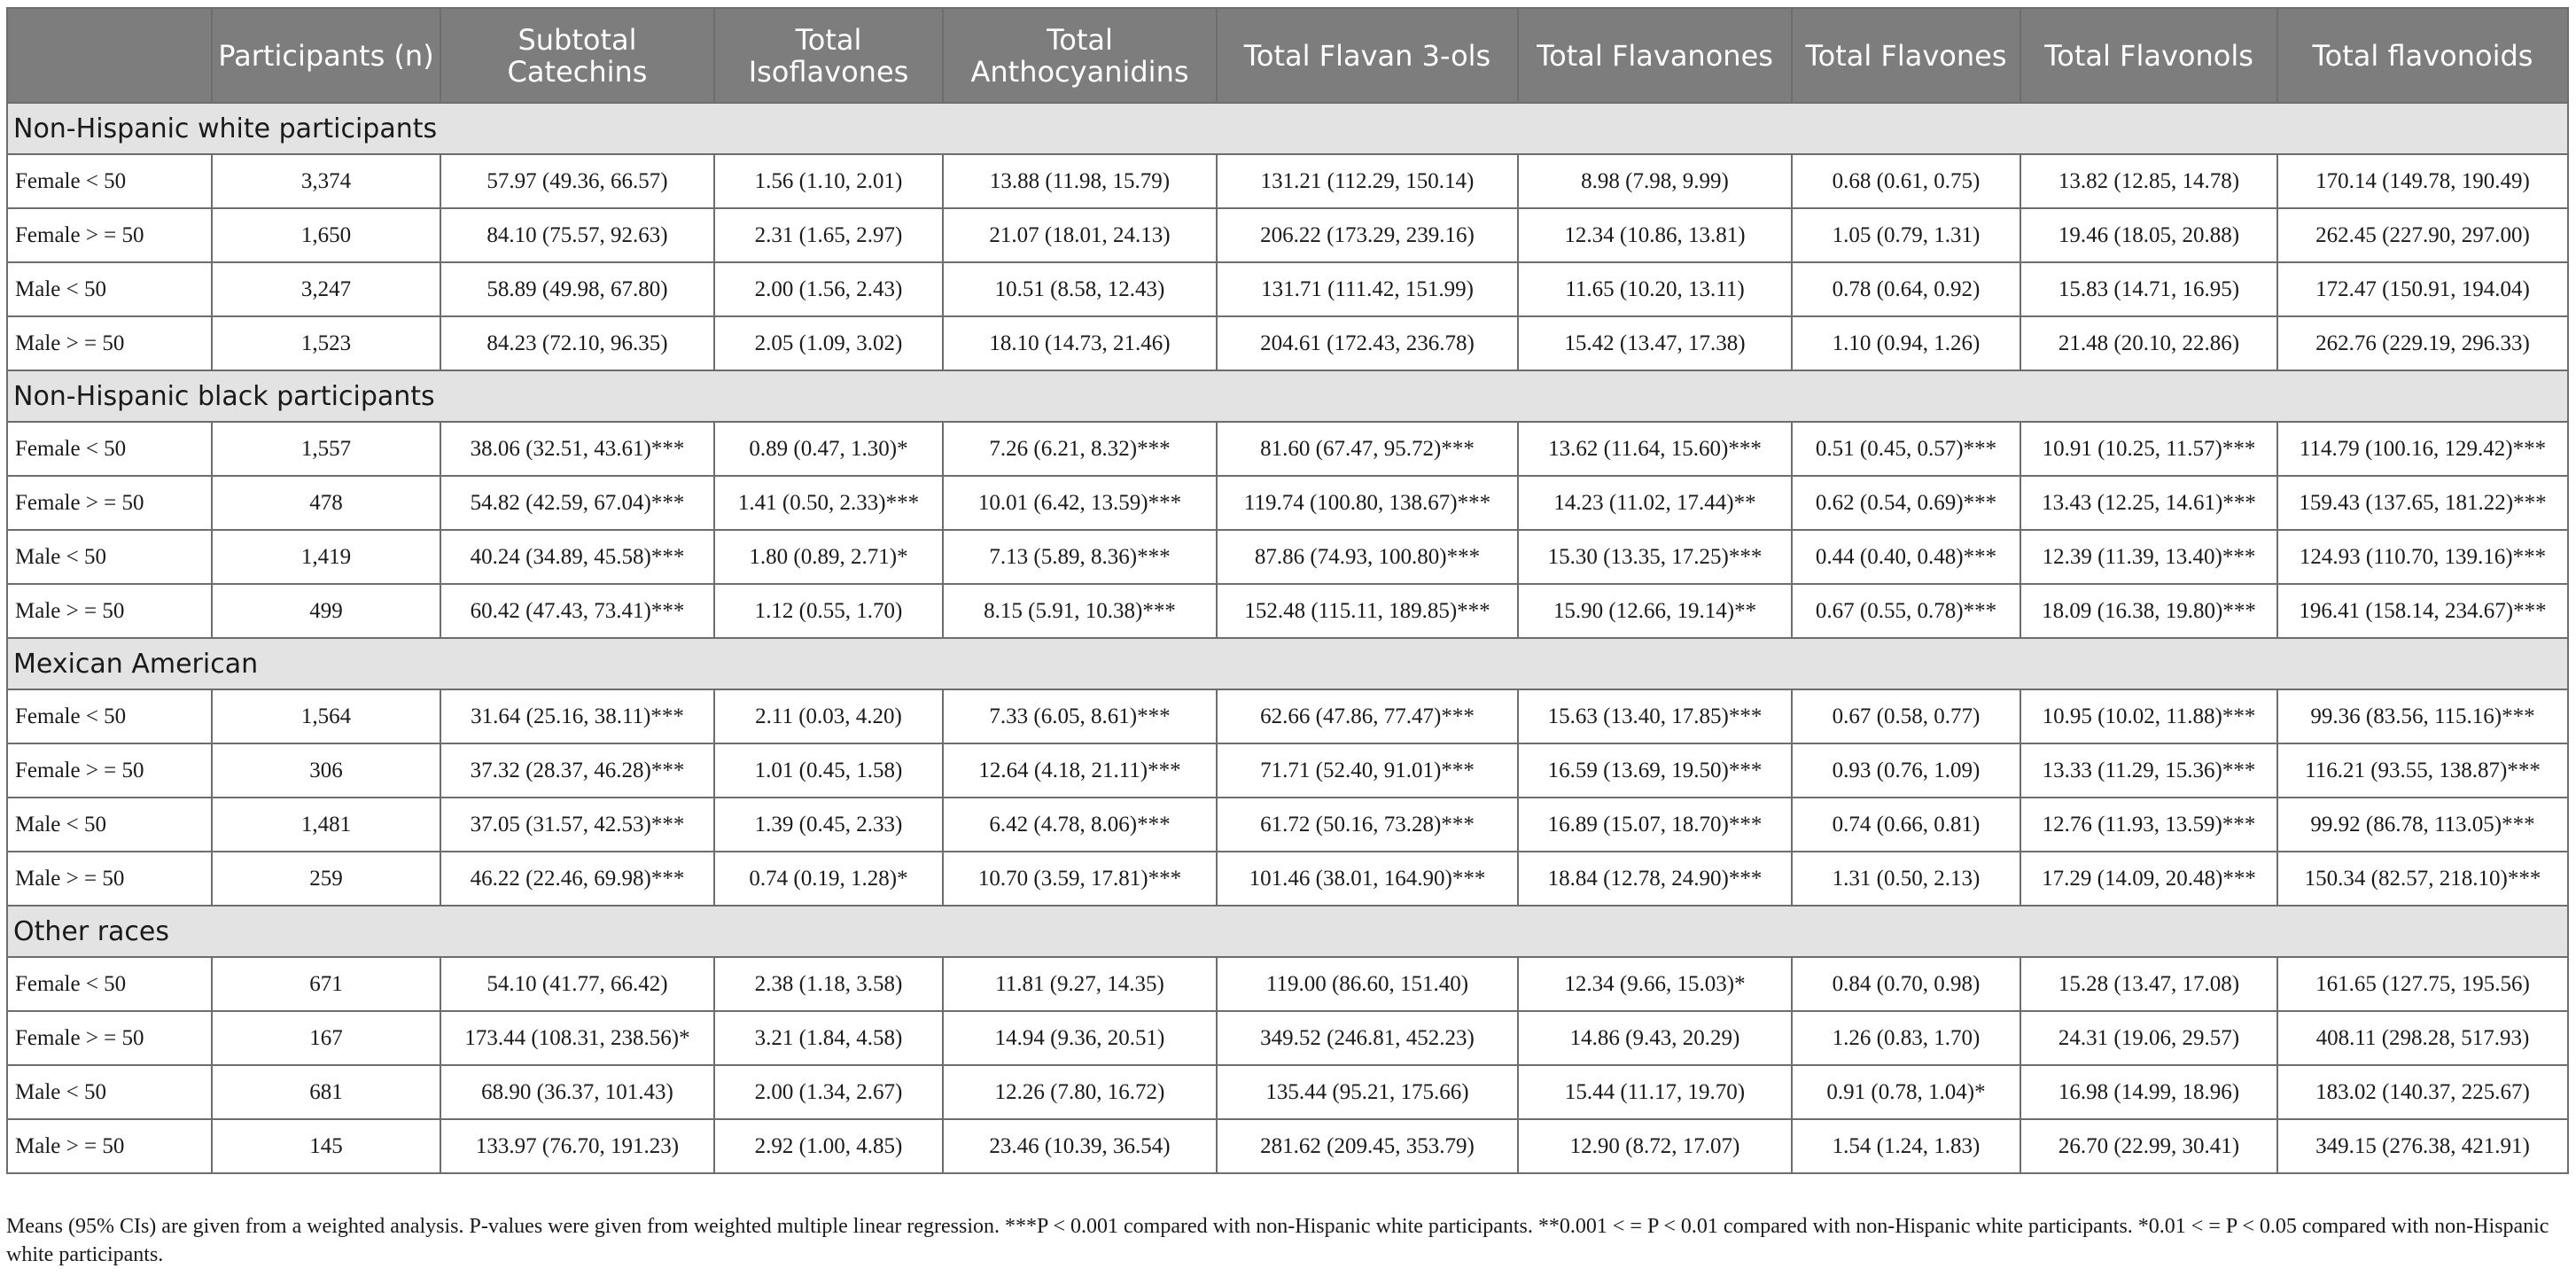 Image resolution: width=2576 pixels, height=1284 pixels. I want to click on cell-total-flavones: 0.93 (0.76, 1.09), so click(1906, 770).